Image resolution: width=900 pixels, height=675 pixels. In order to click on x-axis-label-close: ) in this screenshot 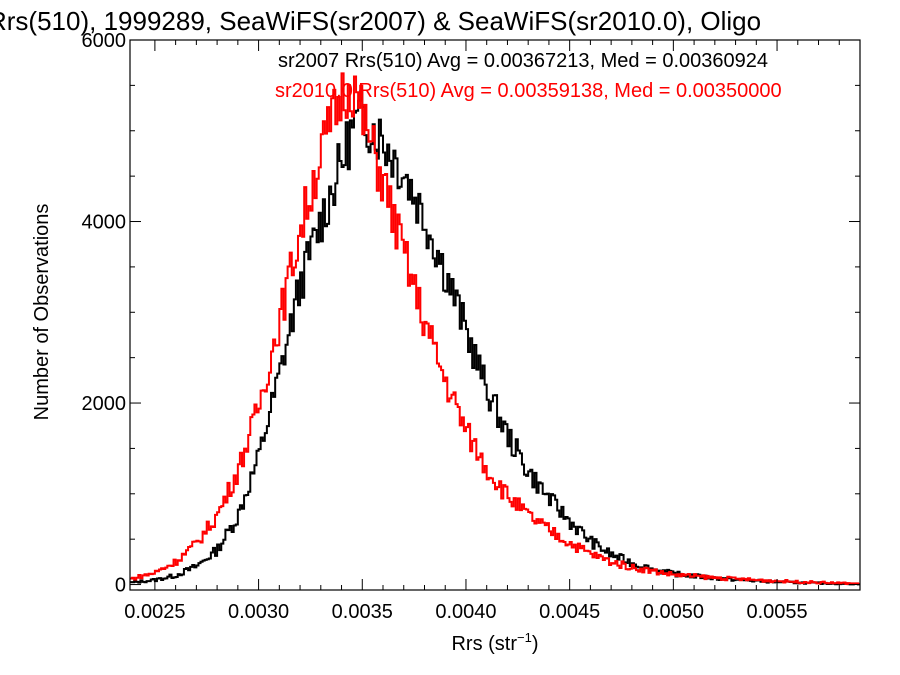, I will do `click(535, 644)`.